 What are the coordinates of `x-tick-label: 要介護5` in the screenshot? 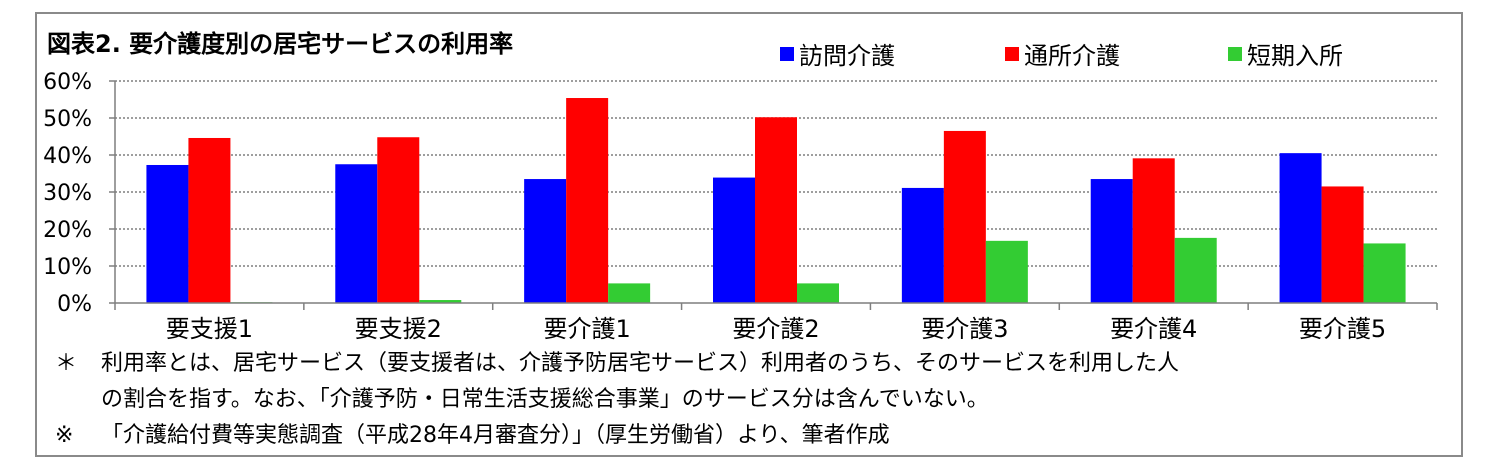 It's located at (1342, 327).